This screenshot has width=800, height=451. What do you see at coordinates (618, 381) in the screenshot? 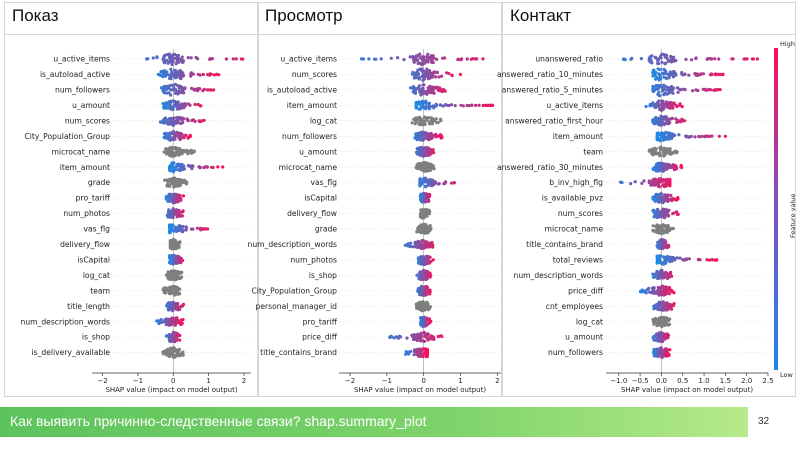
I see `x-tick-label: −1.0` at bounding box center [618, 381].